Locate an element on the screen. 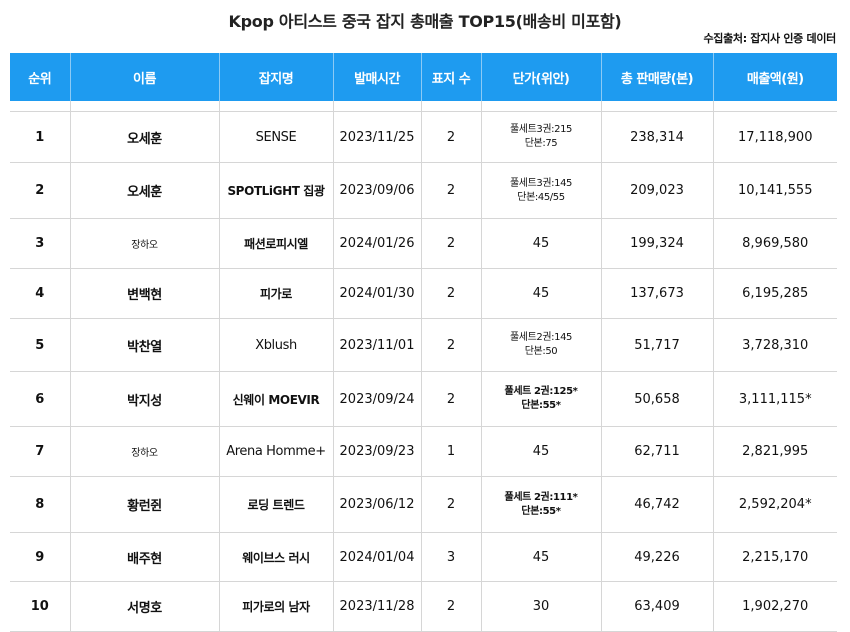 This screenshot has height=632, width=850. sales-cell: 46,742 is located at coordinates (657, 504).